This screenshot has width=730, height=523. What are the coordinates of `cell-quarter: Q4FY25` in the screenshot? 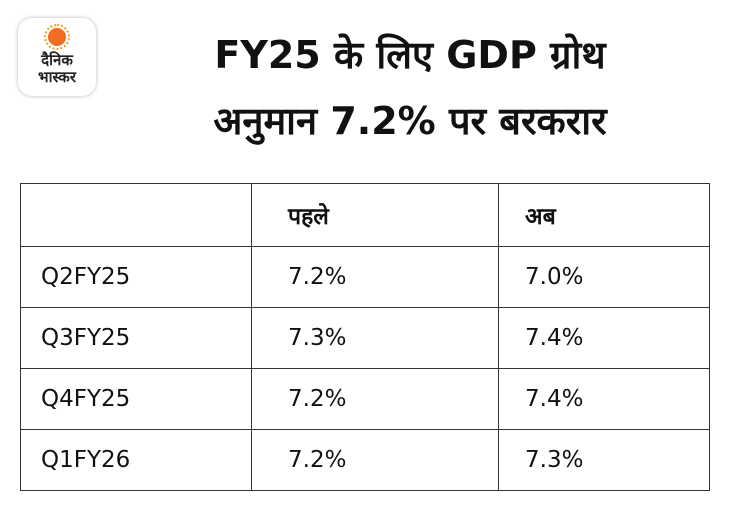 It's located at (136, 399).